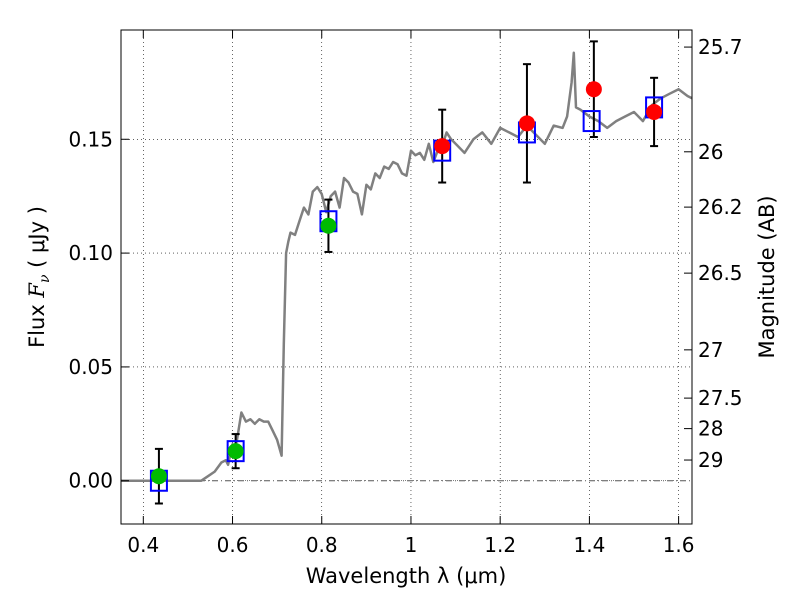 The width and height of the screenshot is (800, 604). What do you see at coordinates (90, 367) in the screenshot?
I see `y-tick-label: 0.05` at bounding box center [90, 367].